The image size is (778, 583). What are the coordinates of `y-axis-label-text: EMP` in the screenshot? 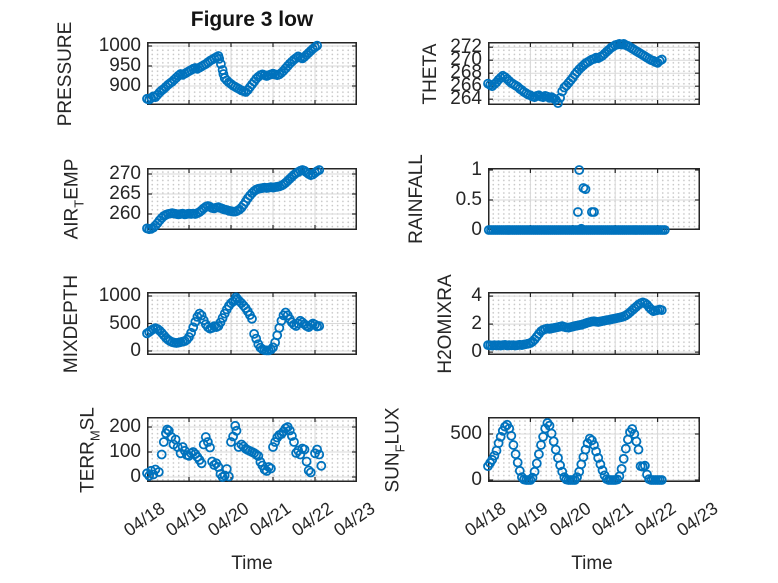 It's located at (72, 179).